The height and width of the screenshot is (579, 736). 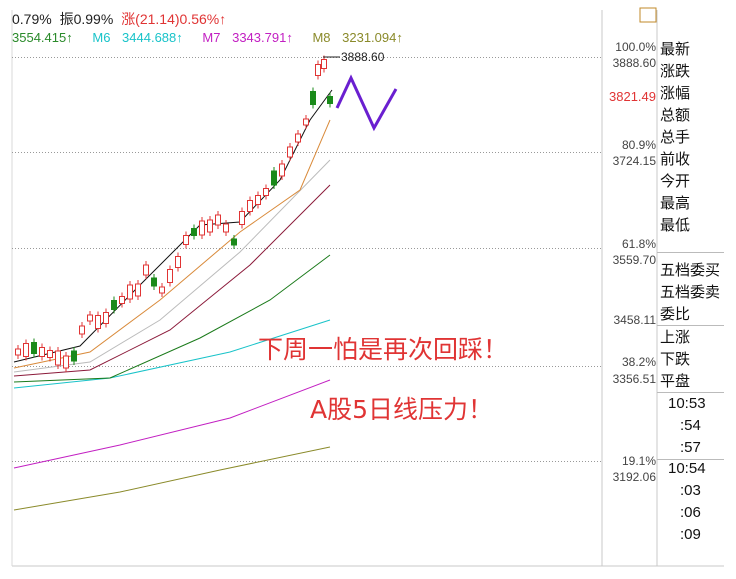 What do you see at coordinates (638, 145) in the screenshot?
I see `axis-pct-80: 80.9%` at bounding box center [638, 145].